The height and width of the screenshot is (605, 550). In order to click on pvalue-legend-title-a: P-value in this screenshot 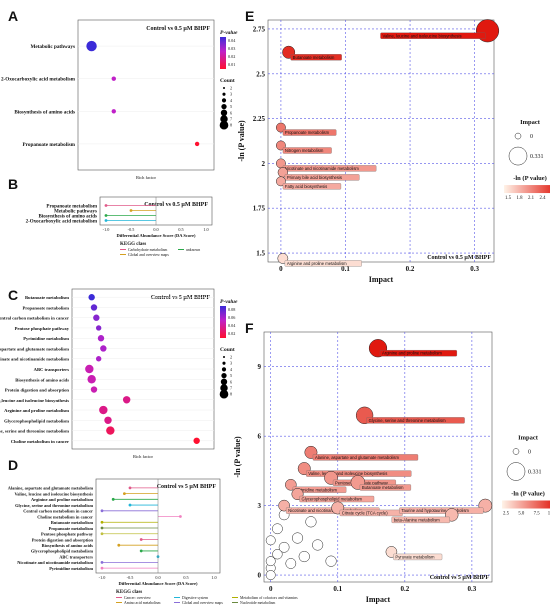, I will do `click(229, 33)`.